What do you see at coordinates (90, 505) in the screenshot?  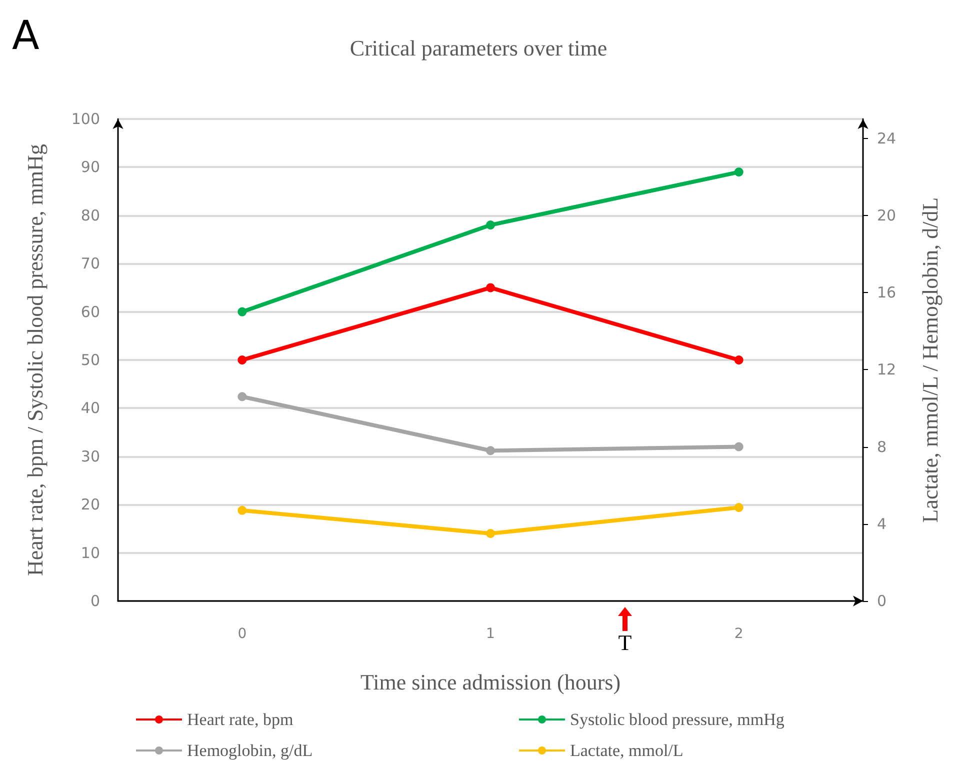 I see `y-tick-label: 20` at bounding box center [90, 505].